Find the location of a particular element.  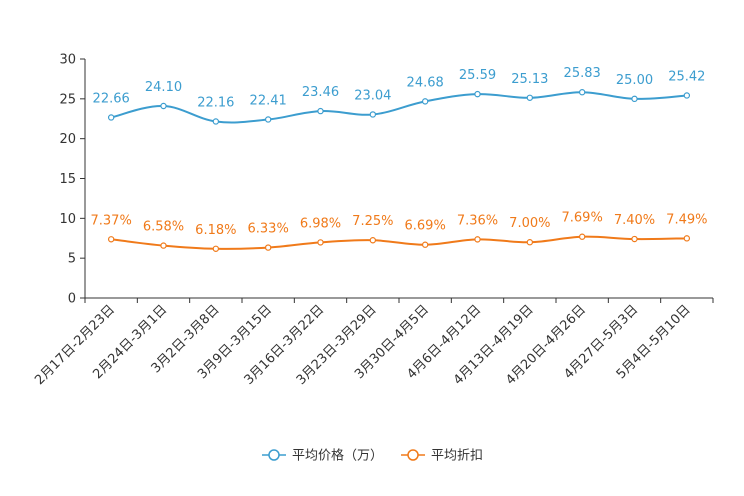

data-label: 22.66 is located at coordinates (111, 98).